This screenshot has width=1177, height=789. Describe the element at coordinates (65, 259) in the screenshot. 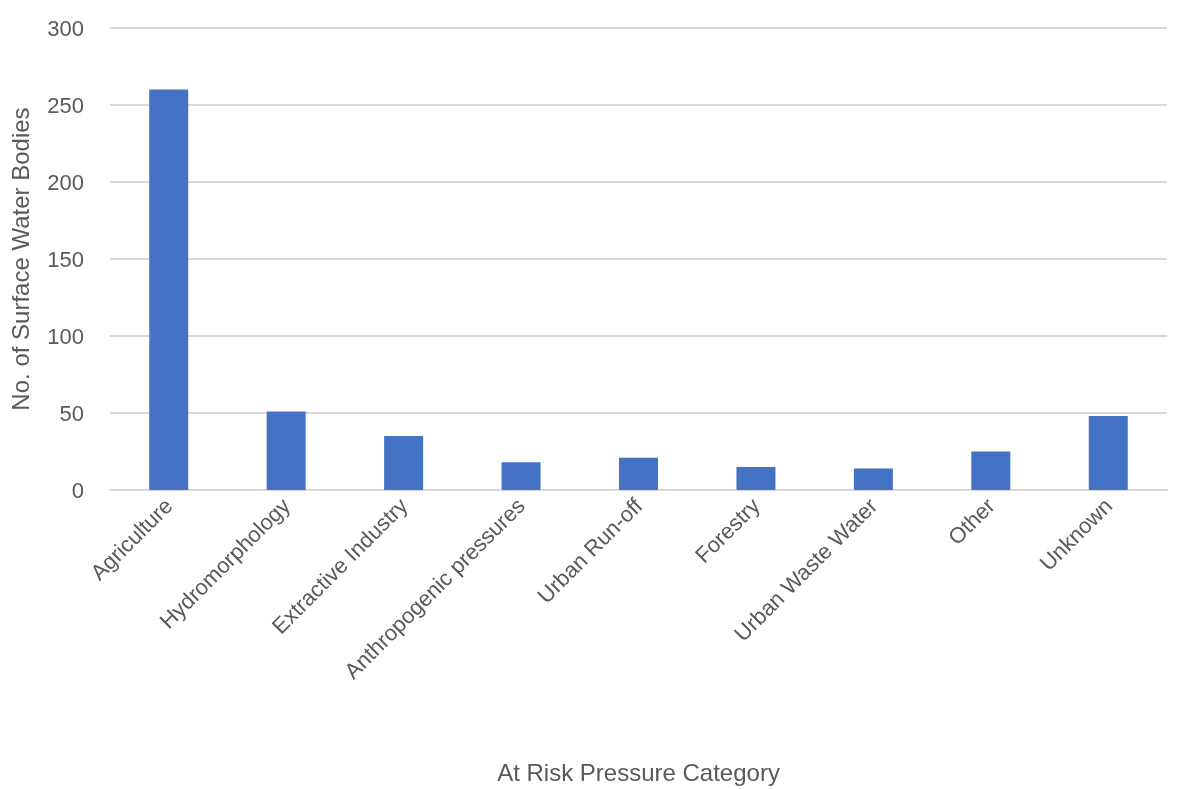

I see `y-tick-label: 150` at that location.